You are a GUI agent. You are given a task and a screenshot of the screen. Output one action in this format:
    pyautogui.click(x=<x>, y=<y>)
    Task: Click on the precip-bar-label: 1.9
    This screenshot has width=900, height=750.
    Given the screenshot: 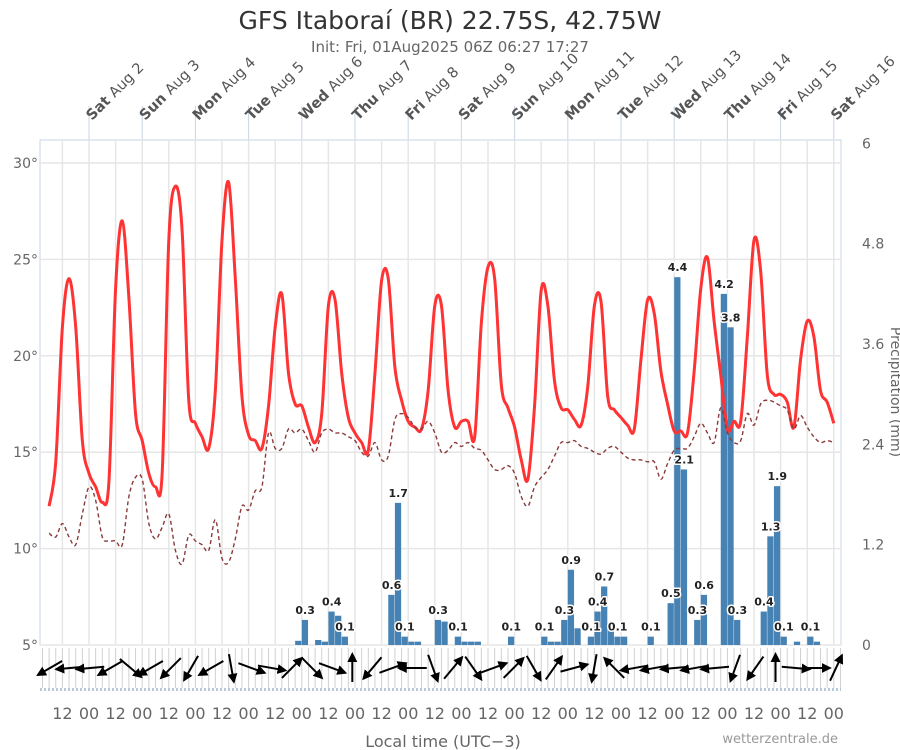 What is the action you would take?
    pyautogui.click(x=778, y=476)
    